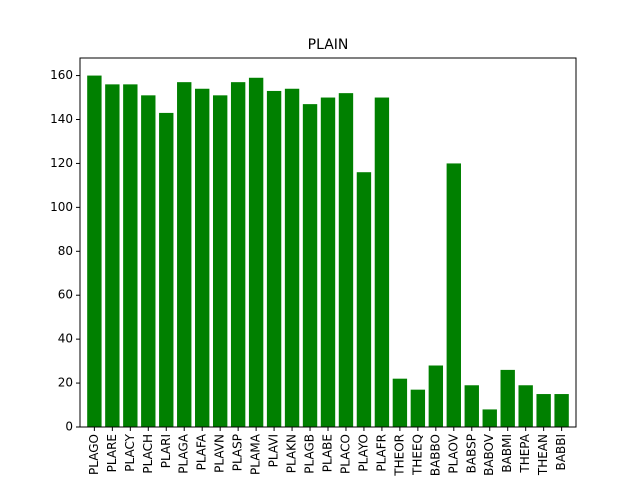 This screenshot has height=484, width=640. I want to click on bar-plari, so click(166, 269).